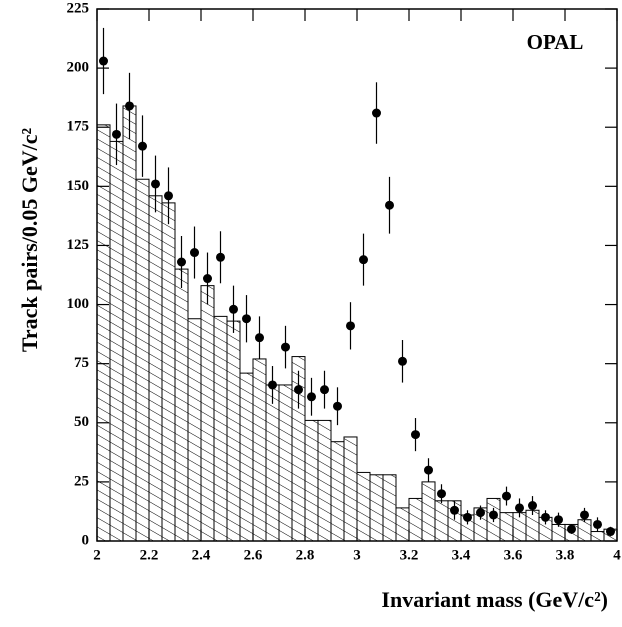 This screenshot has height=627, width=622. What do you see at coordinates (78, 127) in the screenshot?
I see `y-tick-label: 175` at bounding box center [78, 127].